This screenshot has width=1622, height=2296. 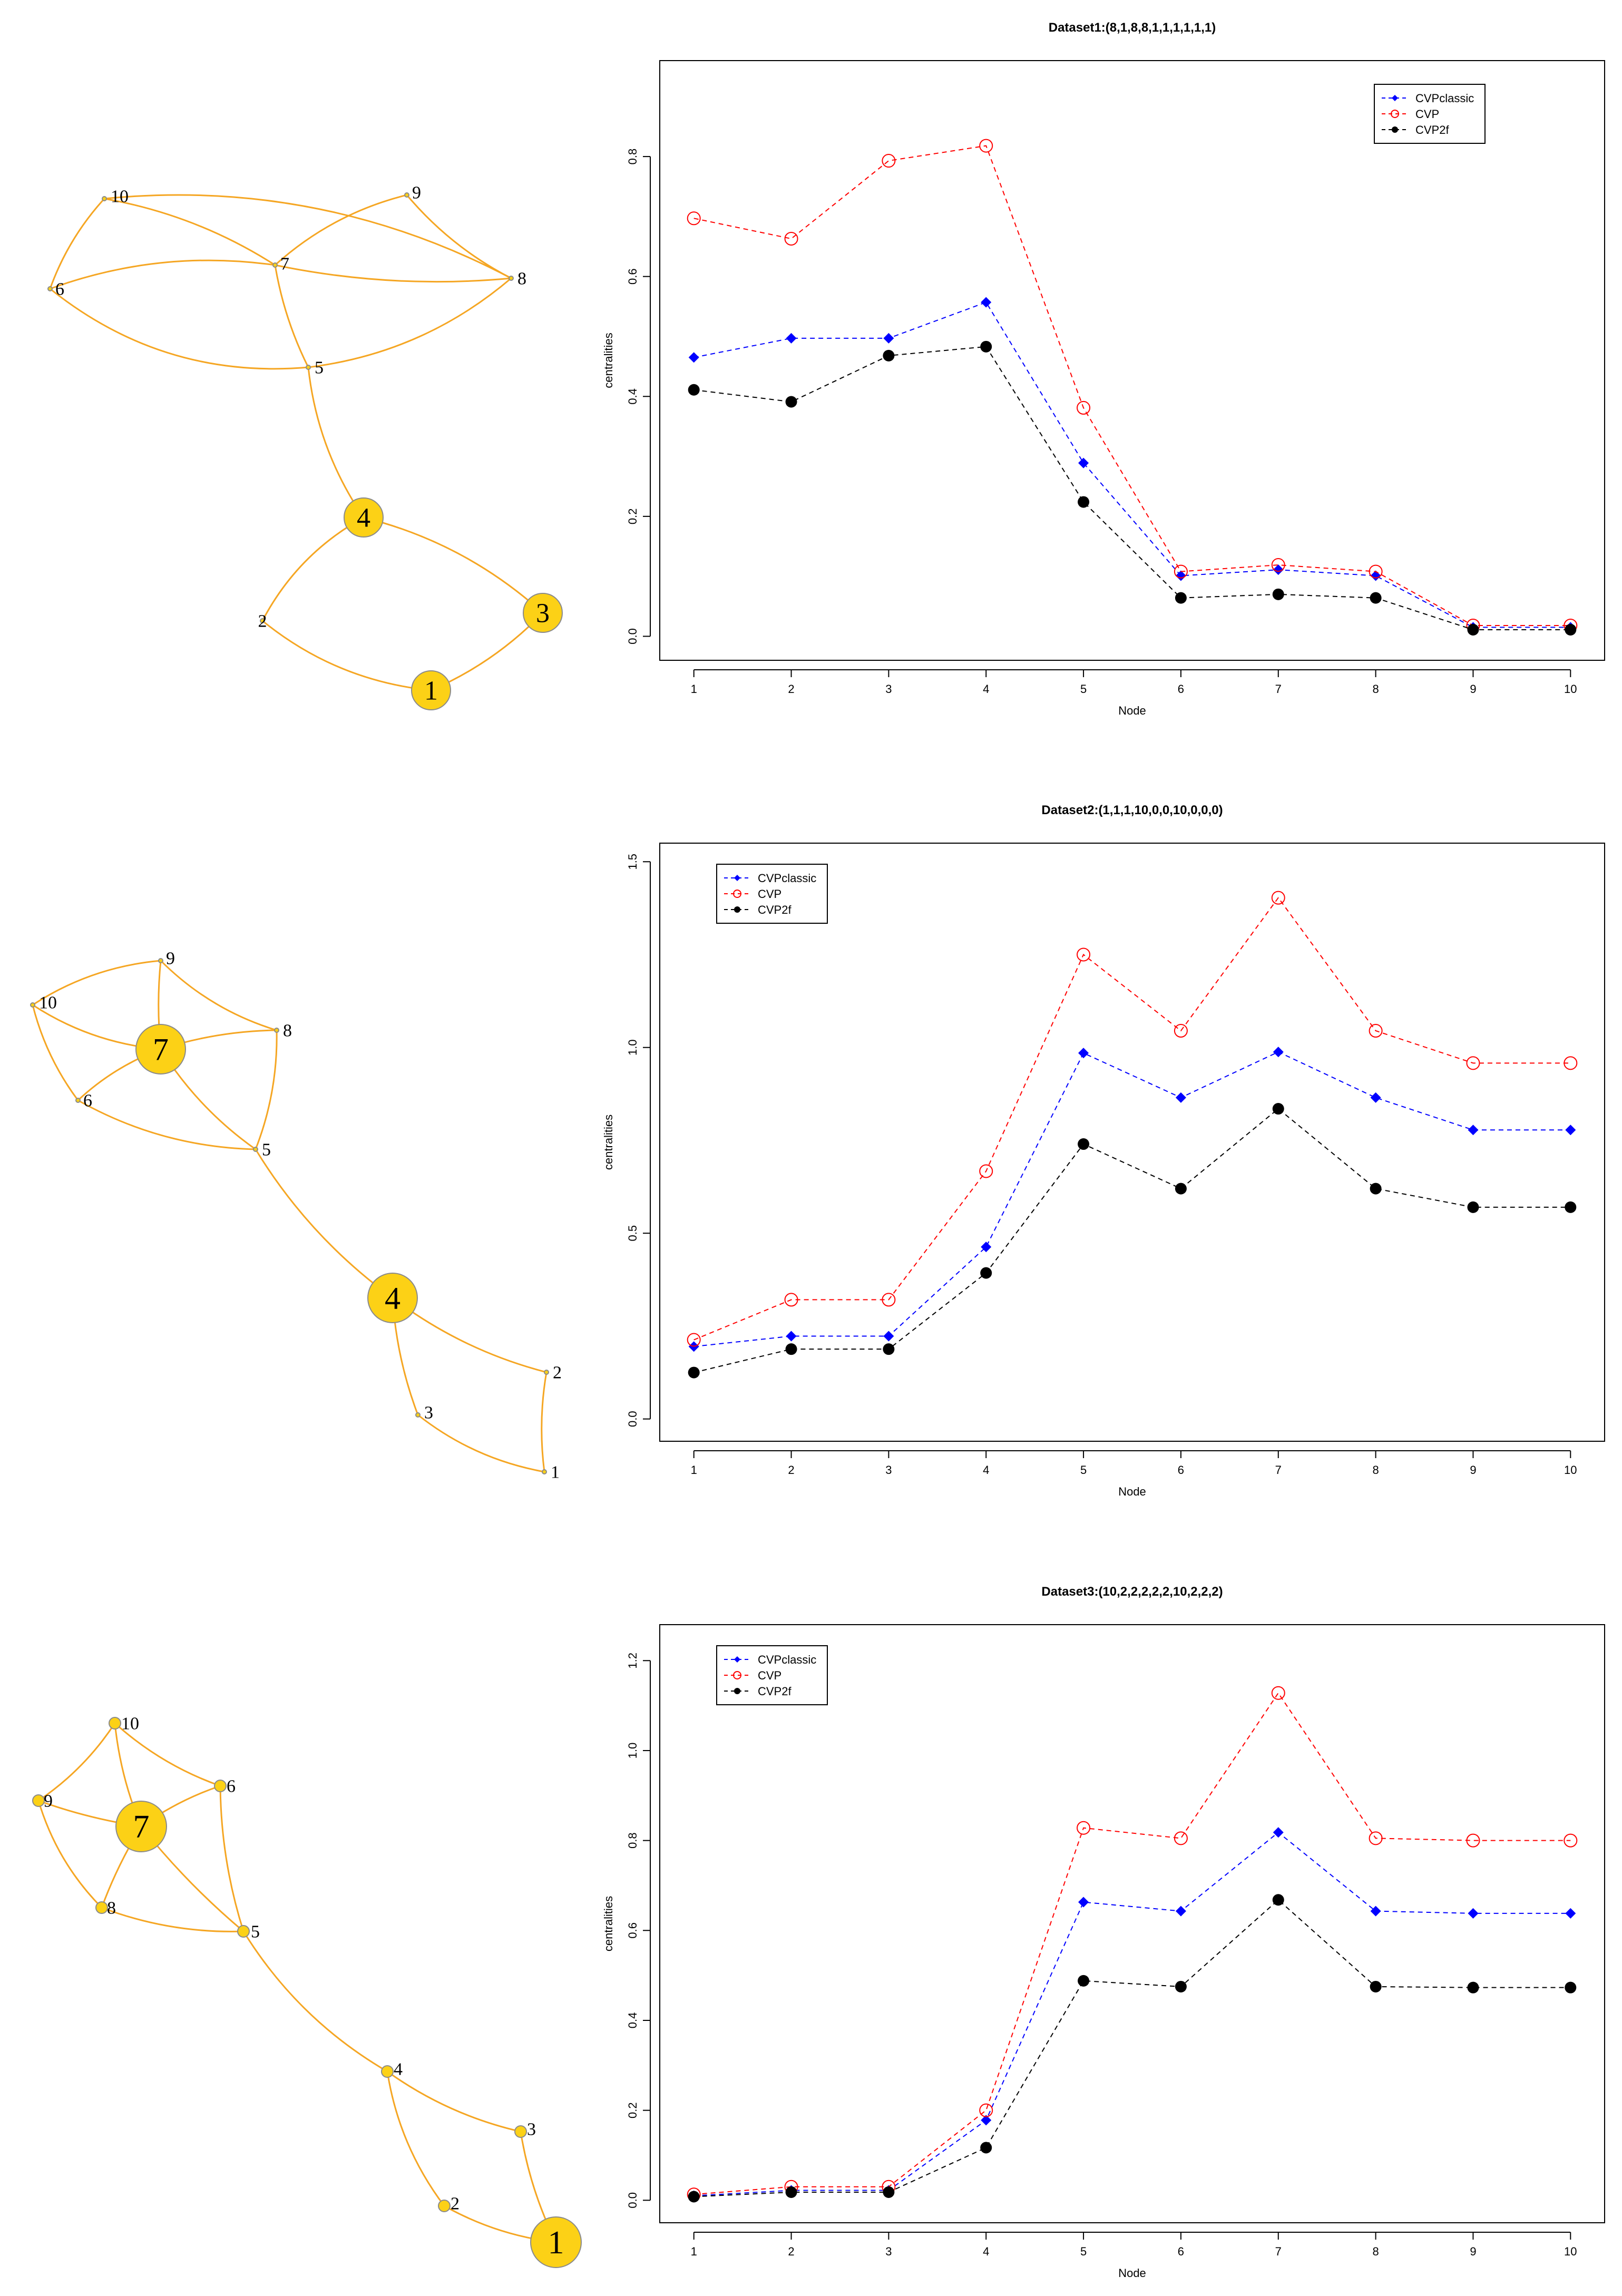 I want to click on network-node-label: 4, so click(x=398, y=2069).